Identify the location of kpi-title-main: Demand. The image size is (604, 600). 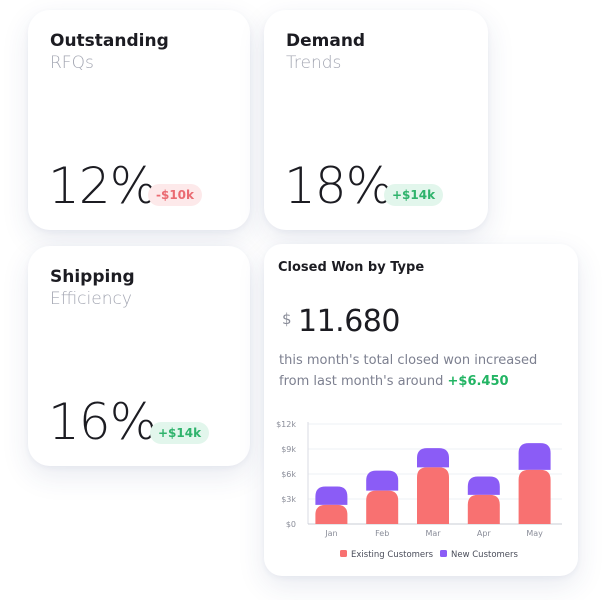
(326, 41).